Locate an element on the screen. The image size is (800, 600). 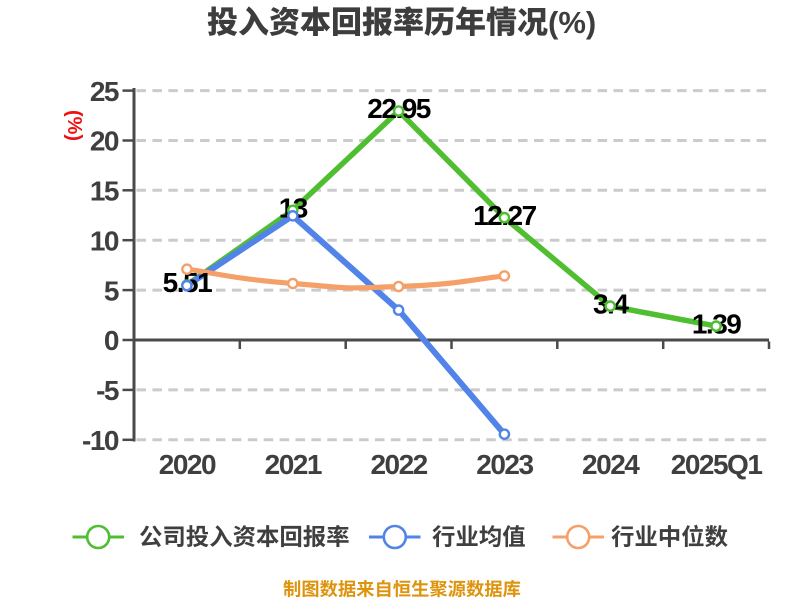
svg-text: 2021 is located at coordinates (293, 464).